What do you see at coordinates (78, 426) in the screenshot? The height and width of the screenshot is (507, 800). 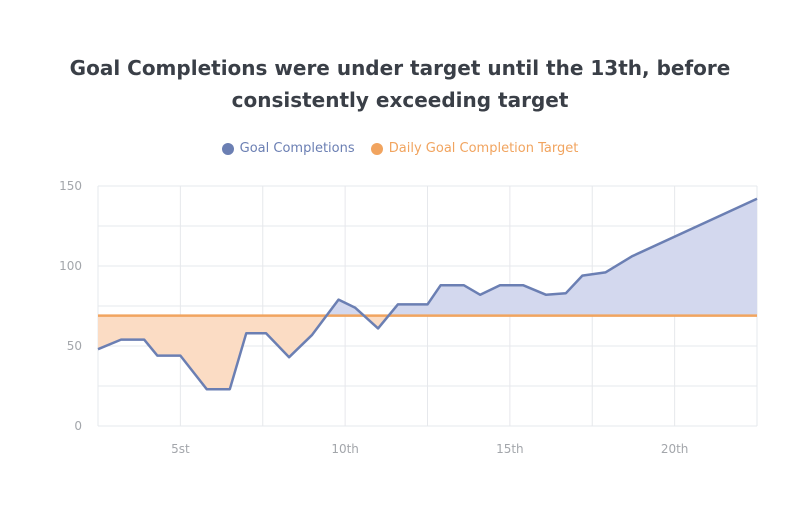 I see `y-tick-label: 0` at bounding box center [78, 426].